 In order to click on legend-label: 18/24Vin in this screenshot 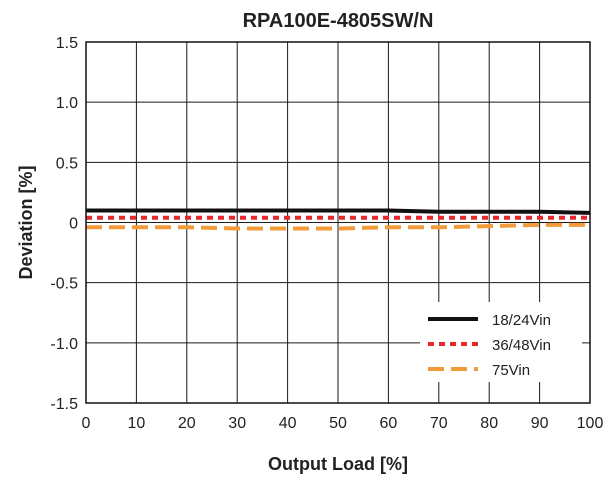, I will do `click(521, 320)`.